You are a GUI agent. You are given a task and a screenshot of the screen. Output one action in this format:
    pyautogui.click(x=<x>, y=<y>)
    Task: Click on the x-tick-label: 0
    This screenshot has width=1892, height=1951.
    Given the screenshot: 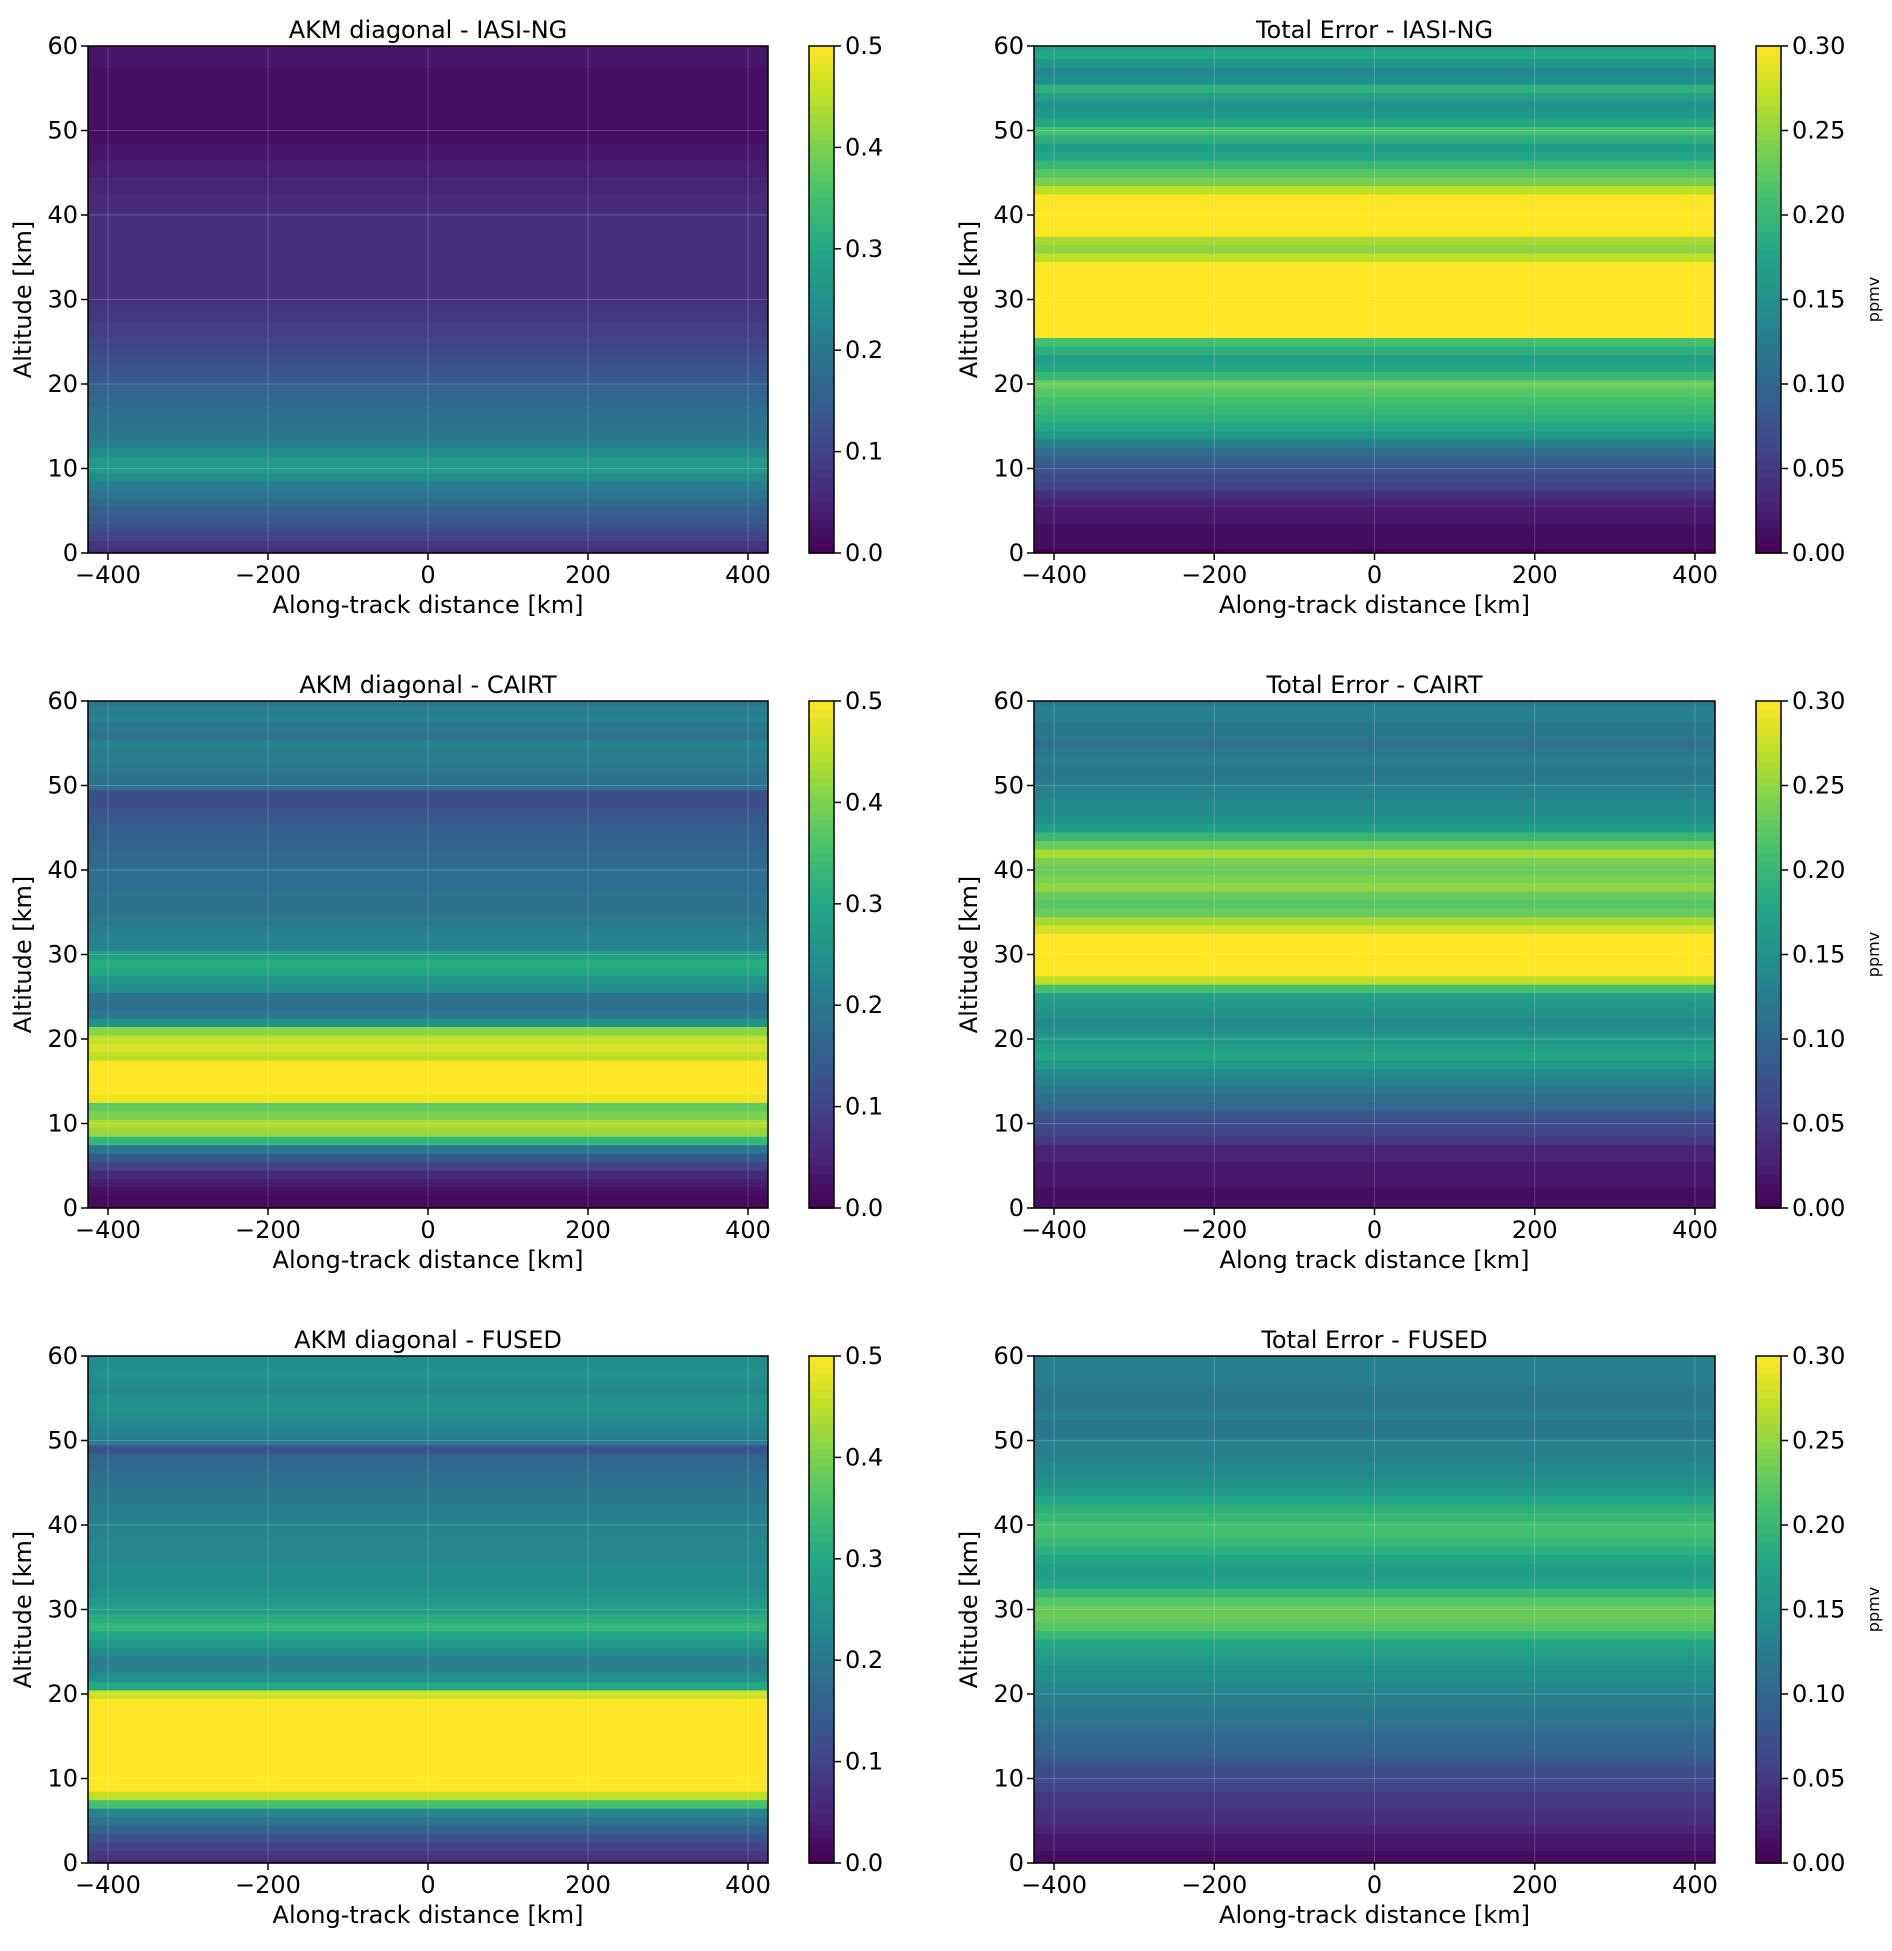 What is the action you would take?
    pyautogui.click(x=427, y=1885)
    